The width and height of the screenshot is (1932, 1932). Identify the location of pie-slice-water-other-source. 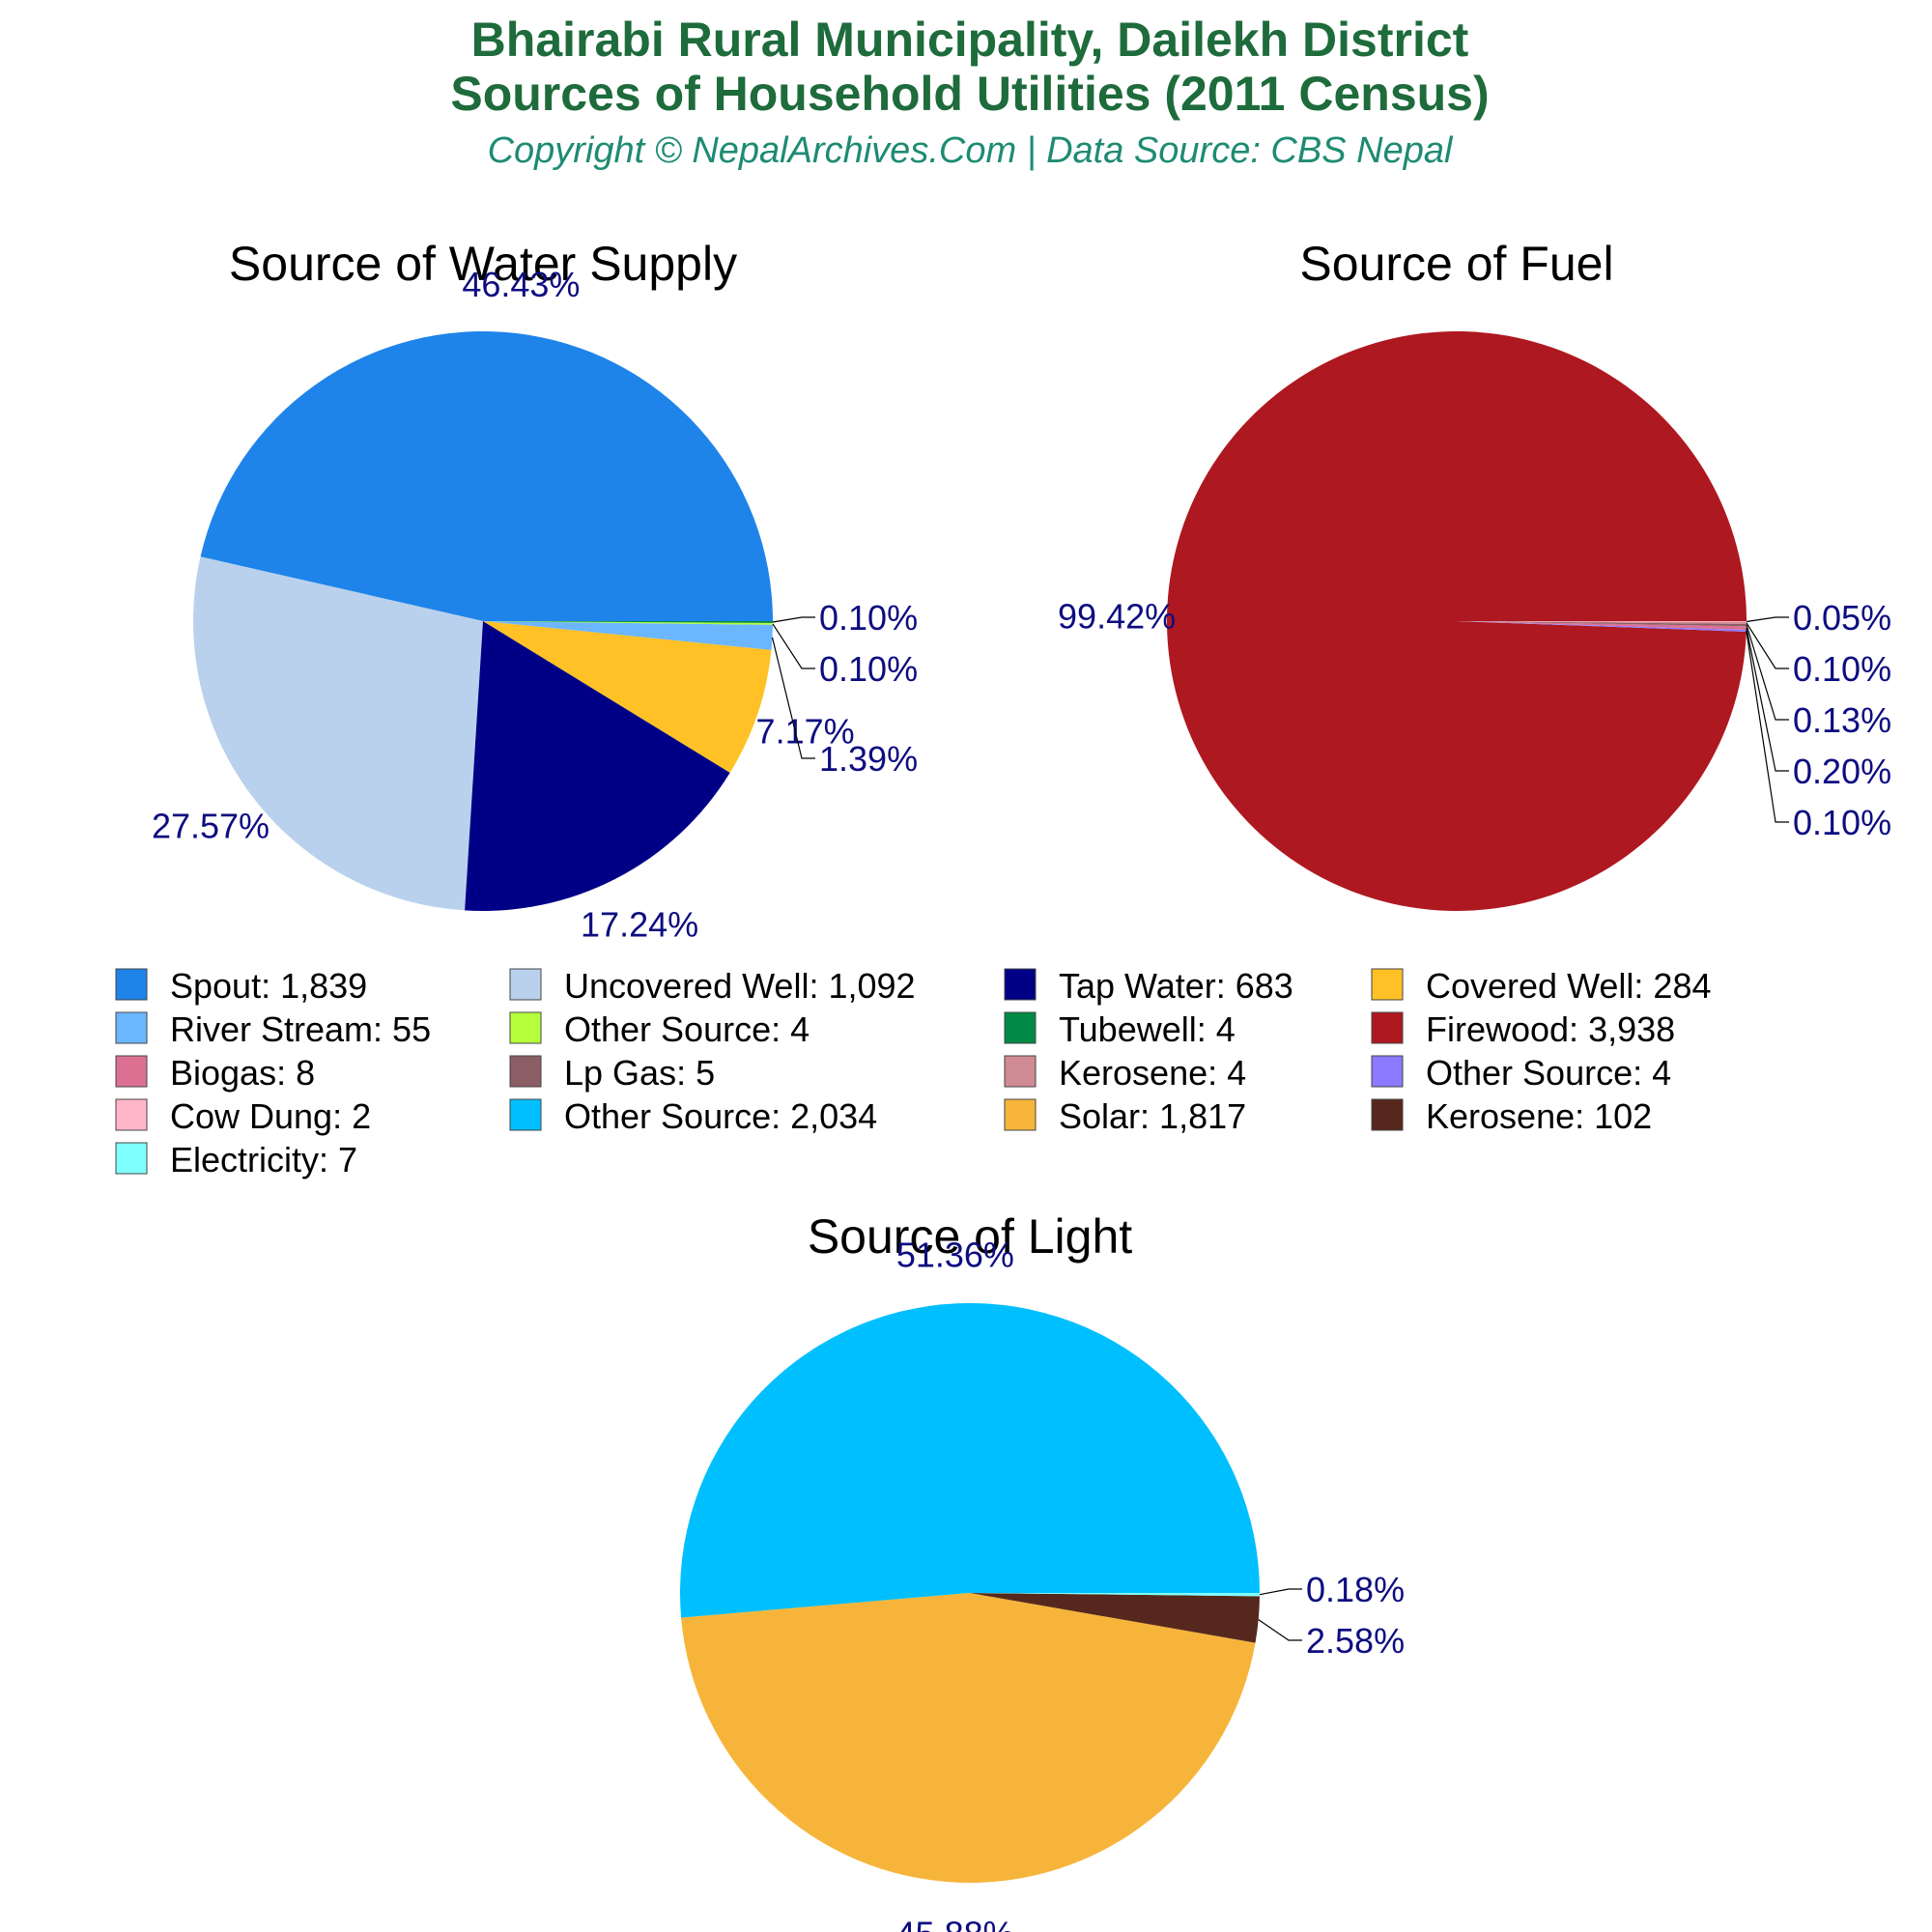
(628, 623).